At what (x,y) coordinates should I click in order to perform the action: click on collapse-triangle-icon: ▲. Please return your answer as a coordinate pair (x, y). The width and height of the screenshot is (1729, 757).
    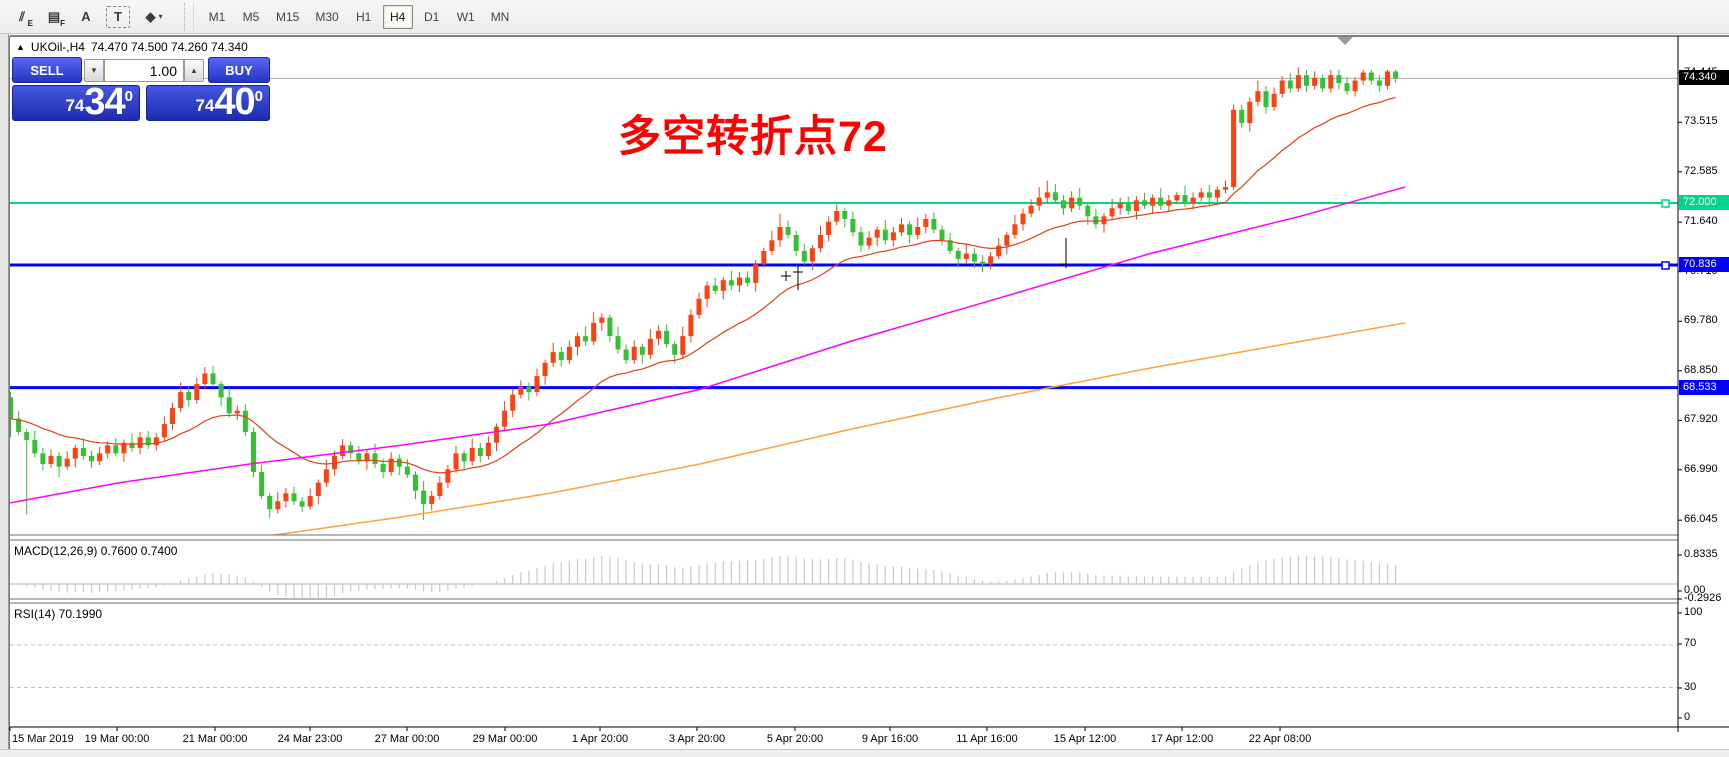
    Looking at the image, I should click on (20, 47).